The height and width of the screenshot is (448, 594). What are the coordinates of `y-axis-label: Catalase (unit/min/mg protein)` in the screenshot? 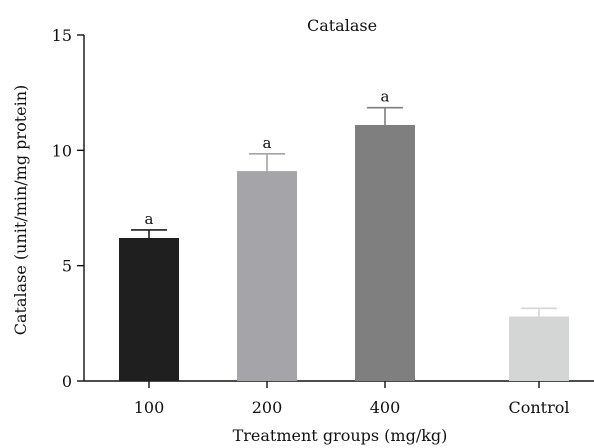 It's located at (20, 210).